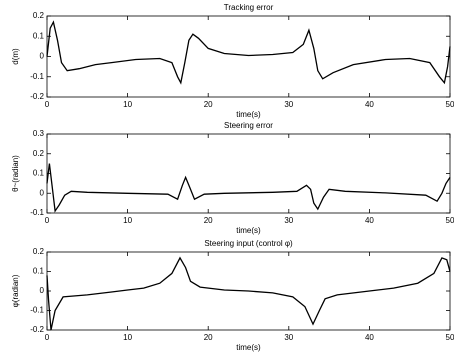  I want to click on y-axis-label: d(m), so click(15, 56).